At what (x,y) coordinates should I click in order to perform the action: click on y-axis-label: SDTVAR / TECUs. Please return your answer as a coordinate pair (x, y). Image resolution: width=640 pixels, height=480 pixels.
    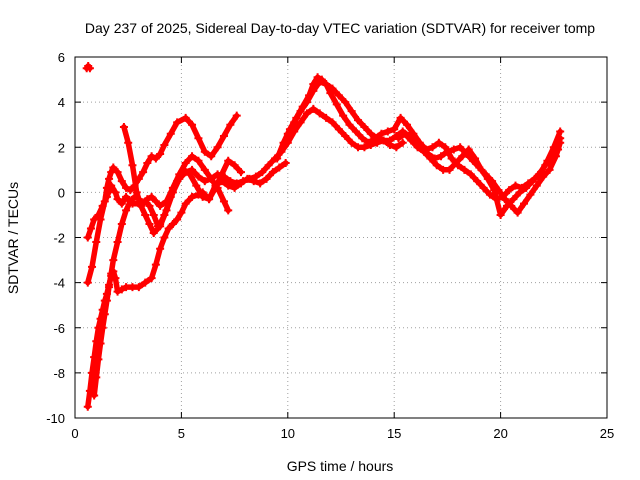
    Looking at the image, I should click on (13, 238).